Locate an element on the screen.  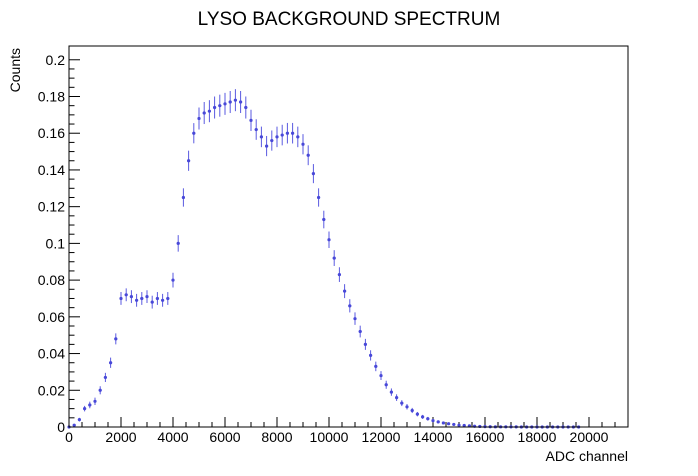
x-tick-label: 20000 is located at coordinates (589, 437).